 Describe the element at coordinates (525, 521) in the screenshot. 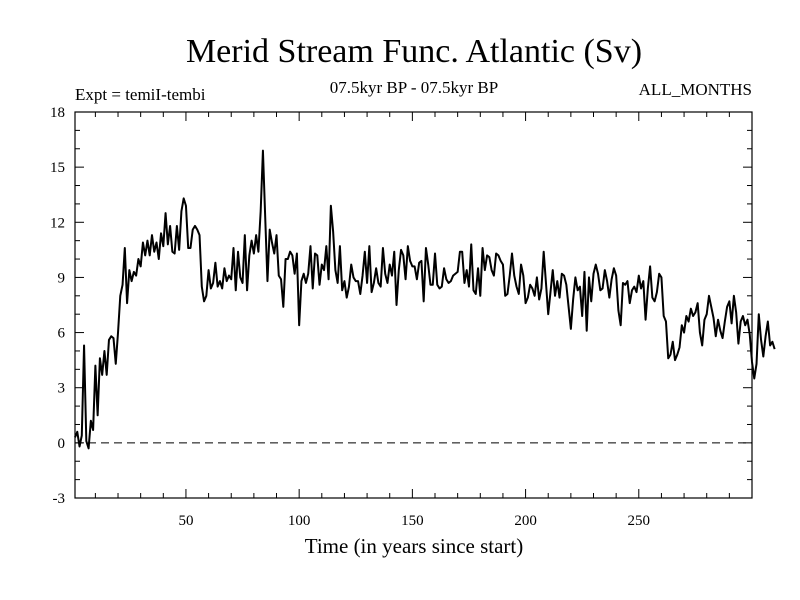

I see `x-tick-label: 200` at that location.